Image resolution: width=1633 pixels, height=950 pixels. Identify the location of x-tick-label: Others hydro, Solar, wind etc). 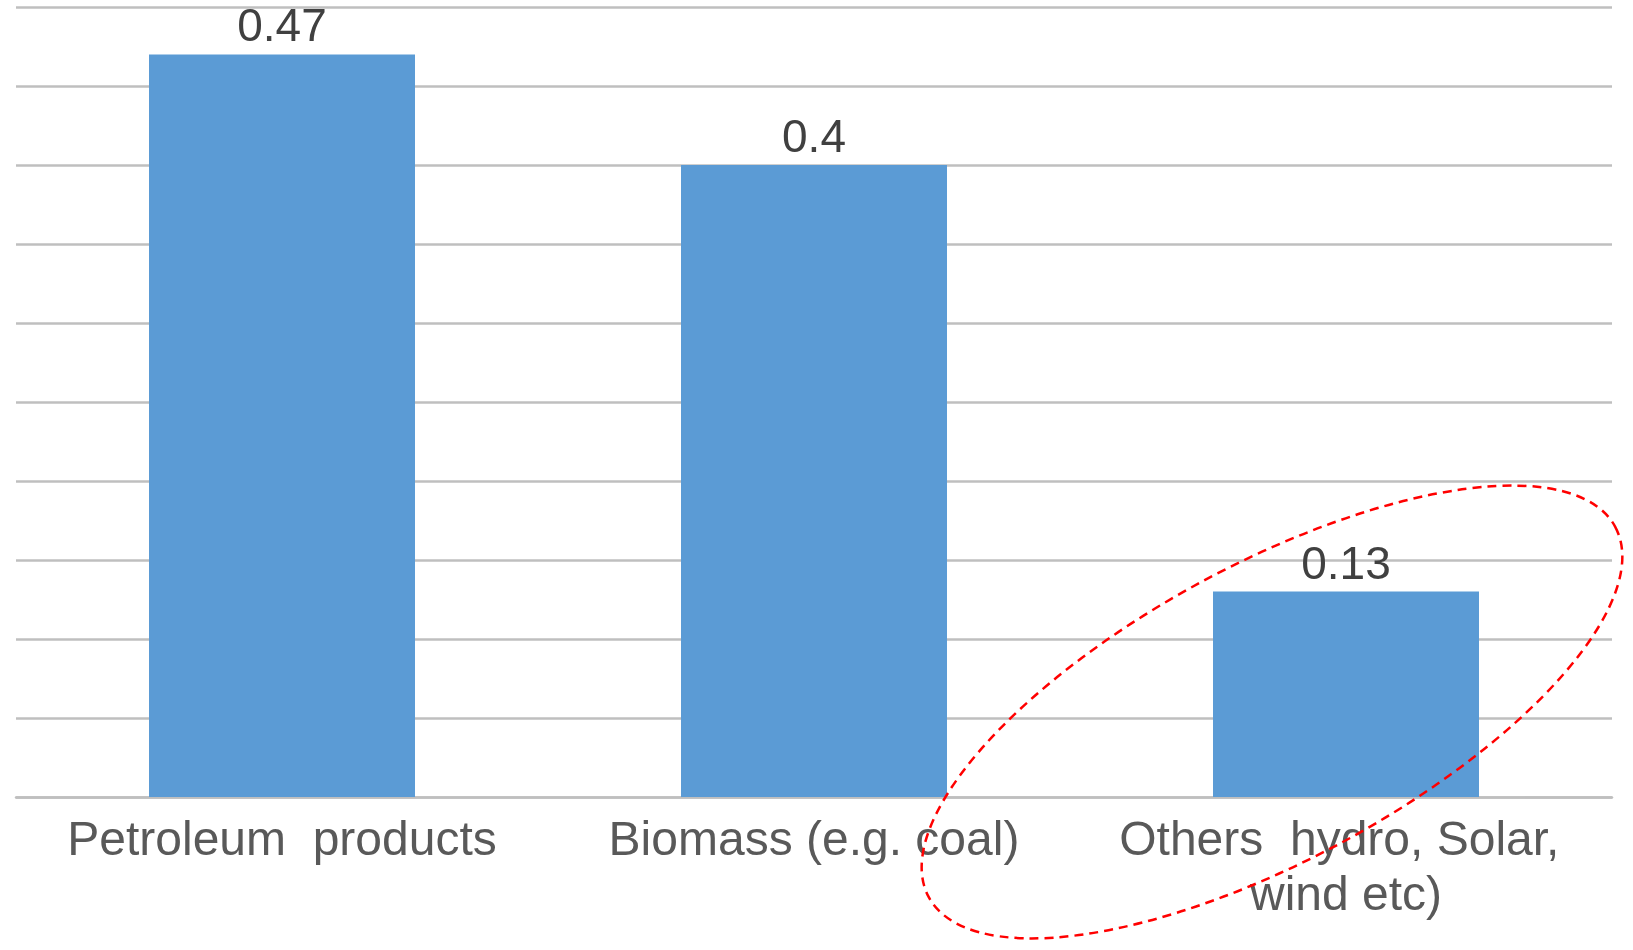
(1346, 866).